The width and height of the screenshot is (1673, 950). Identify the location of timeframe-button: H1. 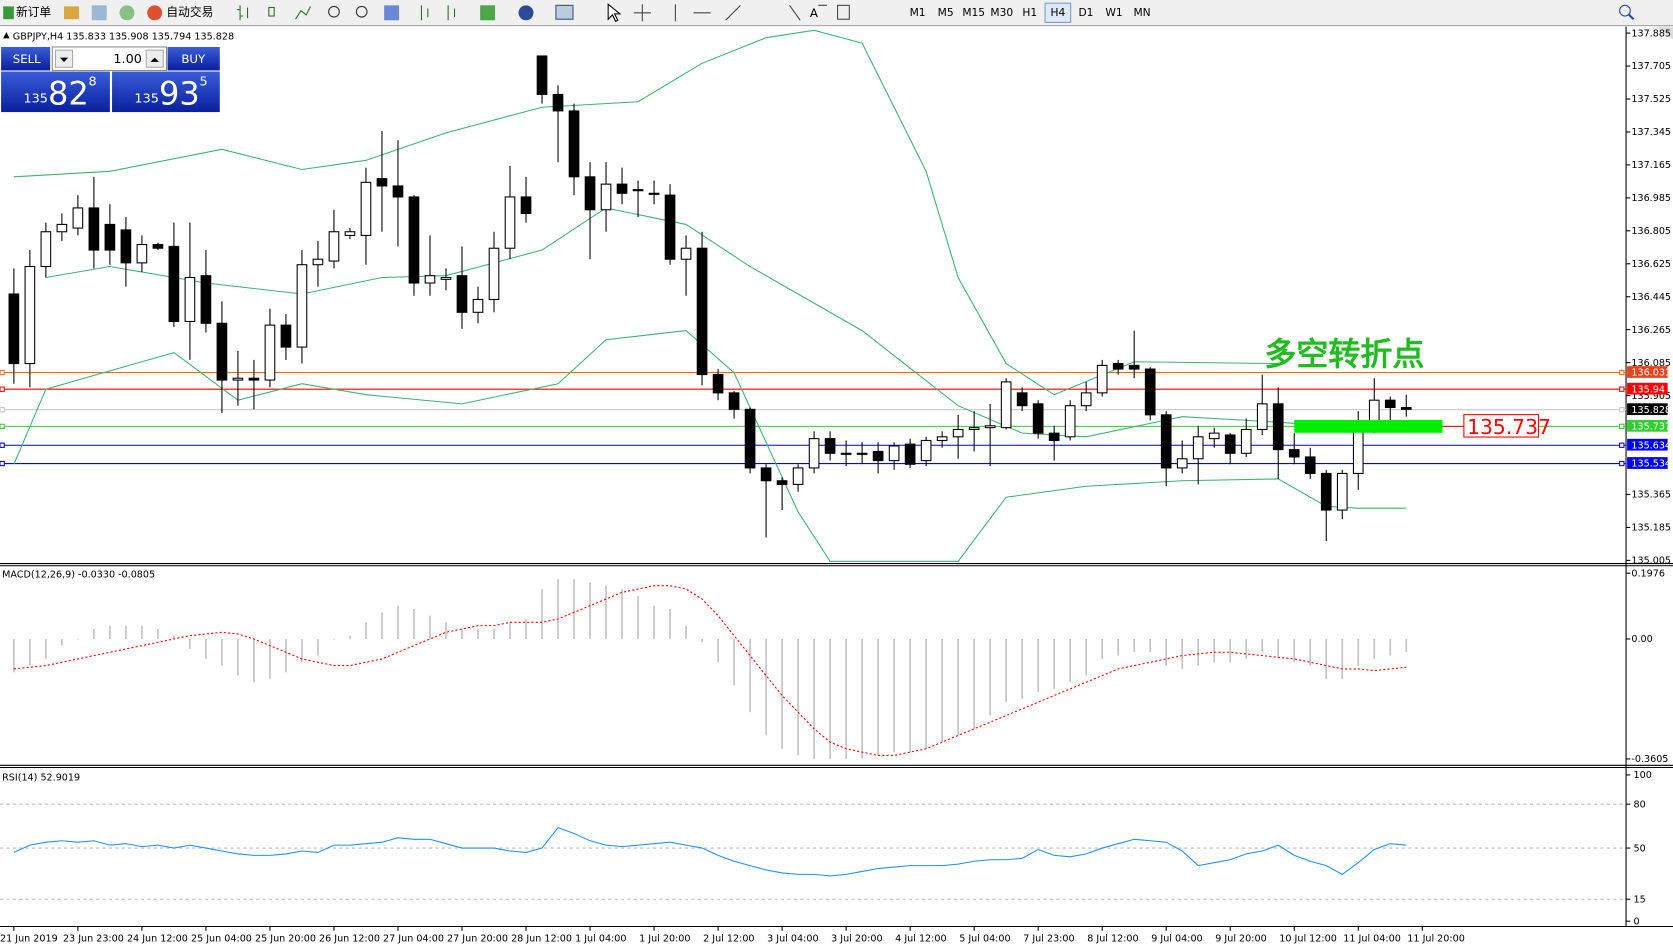
(1029, 12).